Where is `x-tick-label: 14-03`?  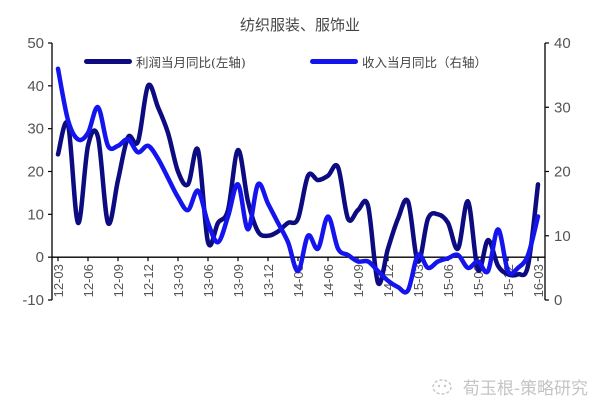
x-tick-label: 14-03 is located at coordinates (298, 280).